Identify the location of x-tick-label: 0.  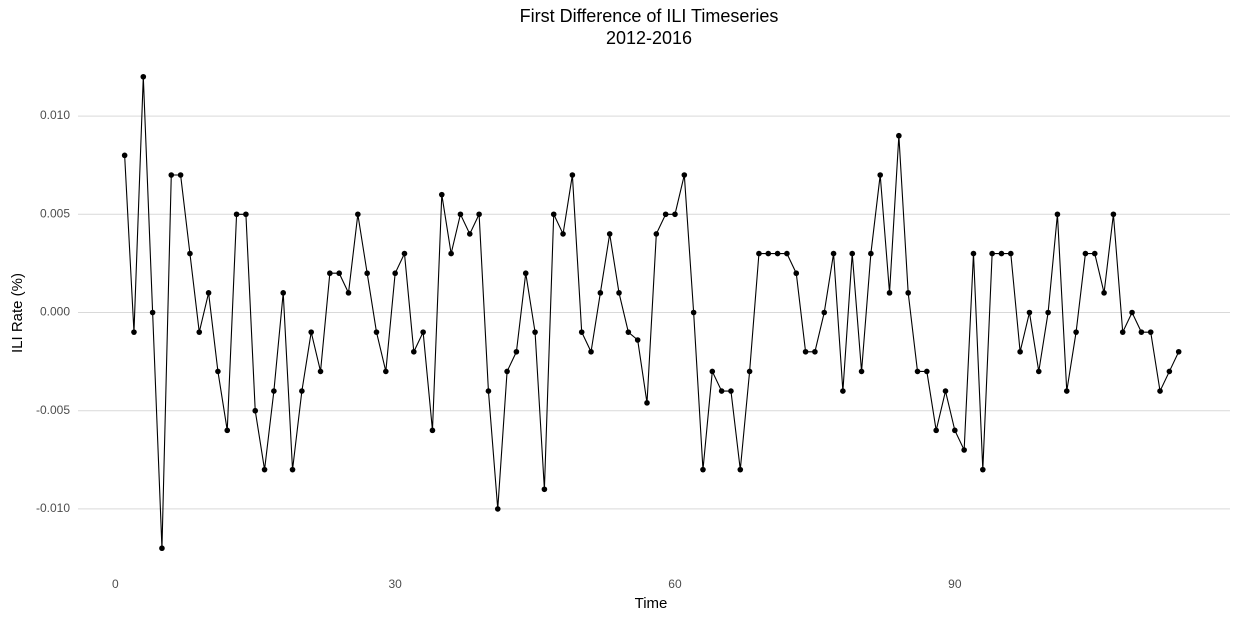
(115, 584).